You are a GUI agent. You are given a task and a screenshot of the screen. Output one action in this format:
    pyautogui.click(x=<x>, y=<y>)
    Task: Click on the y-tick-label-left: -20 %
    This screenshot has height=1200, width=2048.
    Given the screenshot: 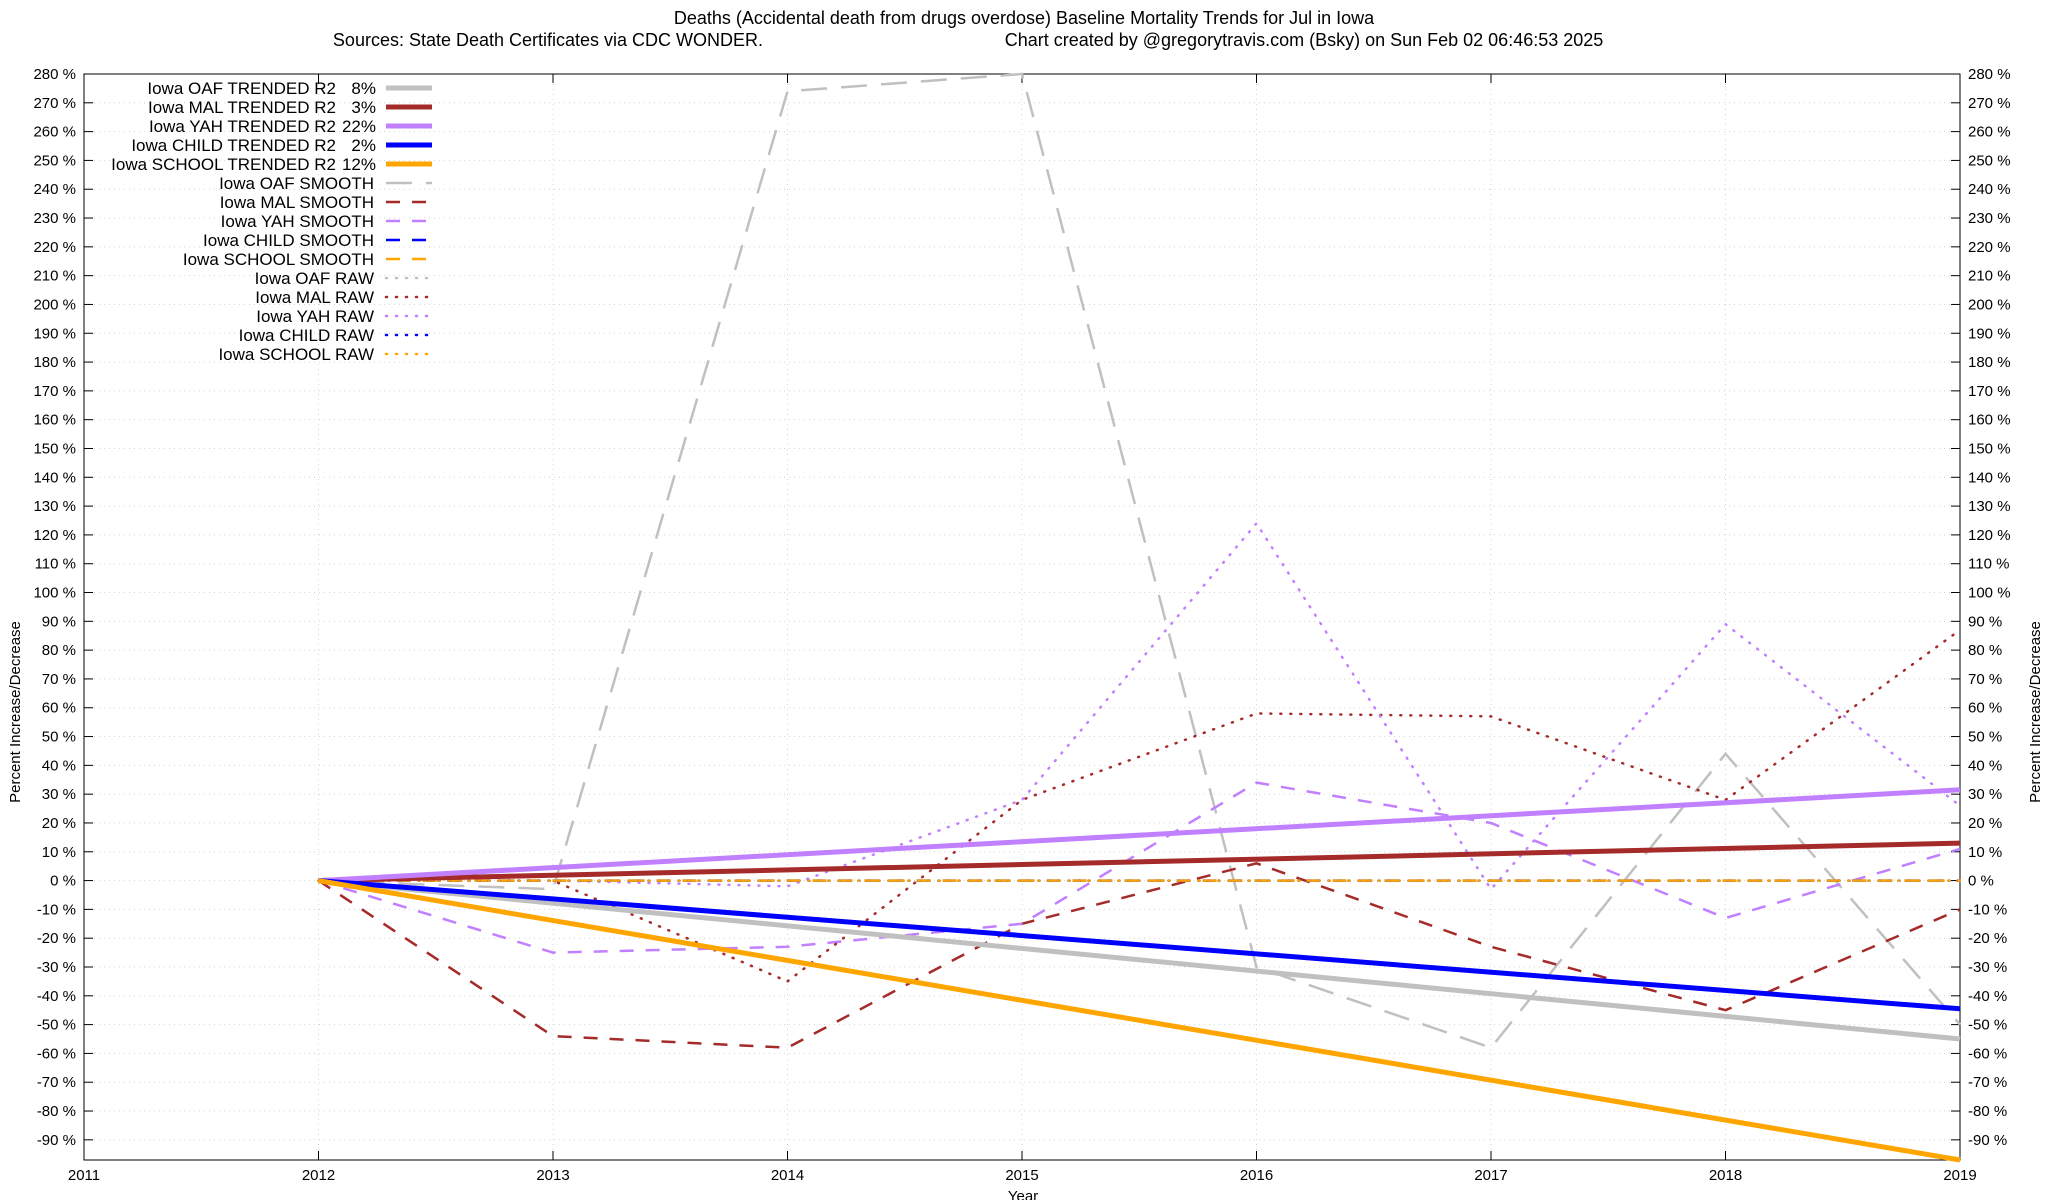 What is the action you would take?
    pyautogui.click(x=56, y=938)
    